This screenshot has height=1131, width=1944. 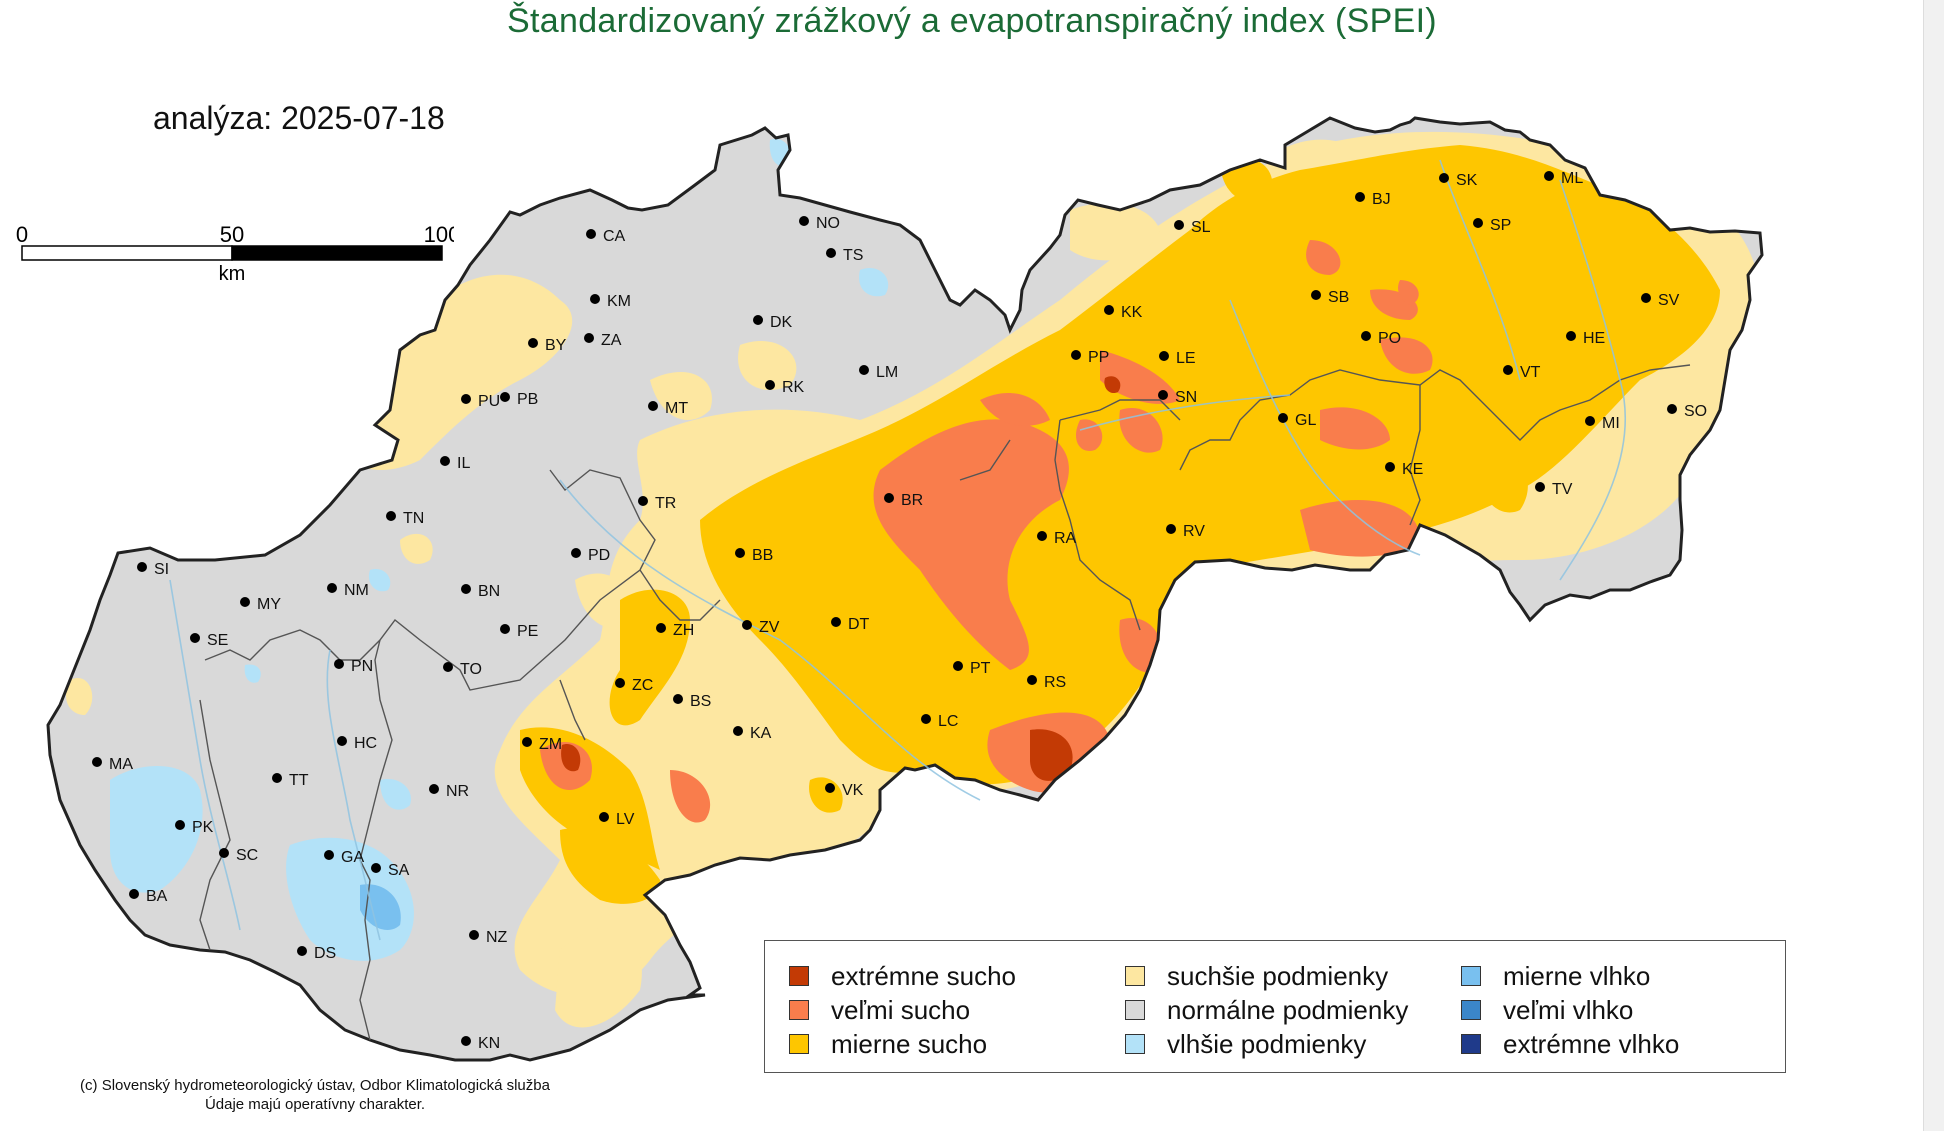 I want to click on station-ZV: ZV, so click(x=761, y=627).